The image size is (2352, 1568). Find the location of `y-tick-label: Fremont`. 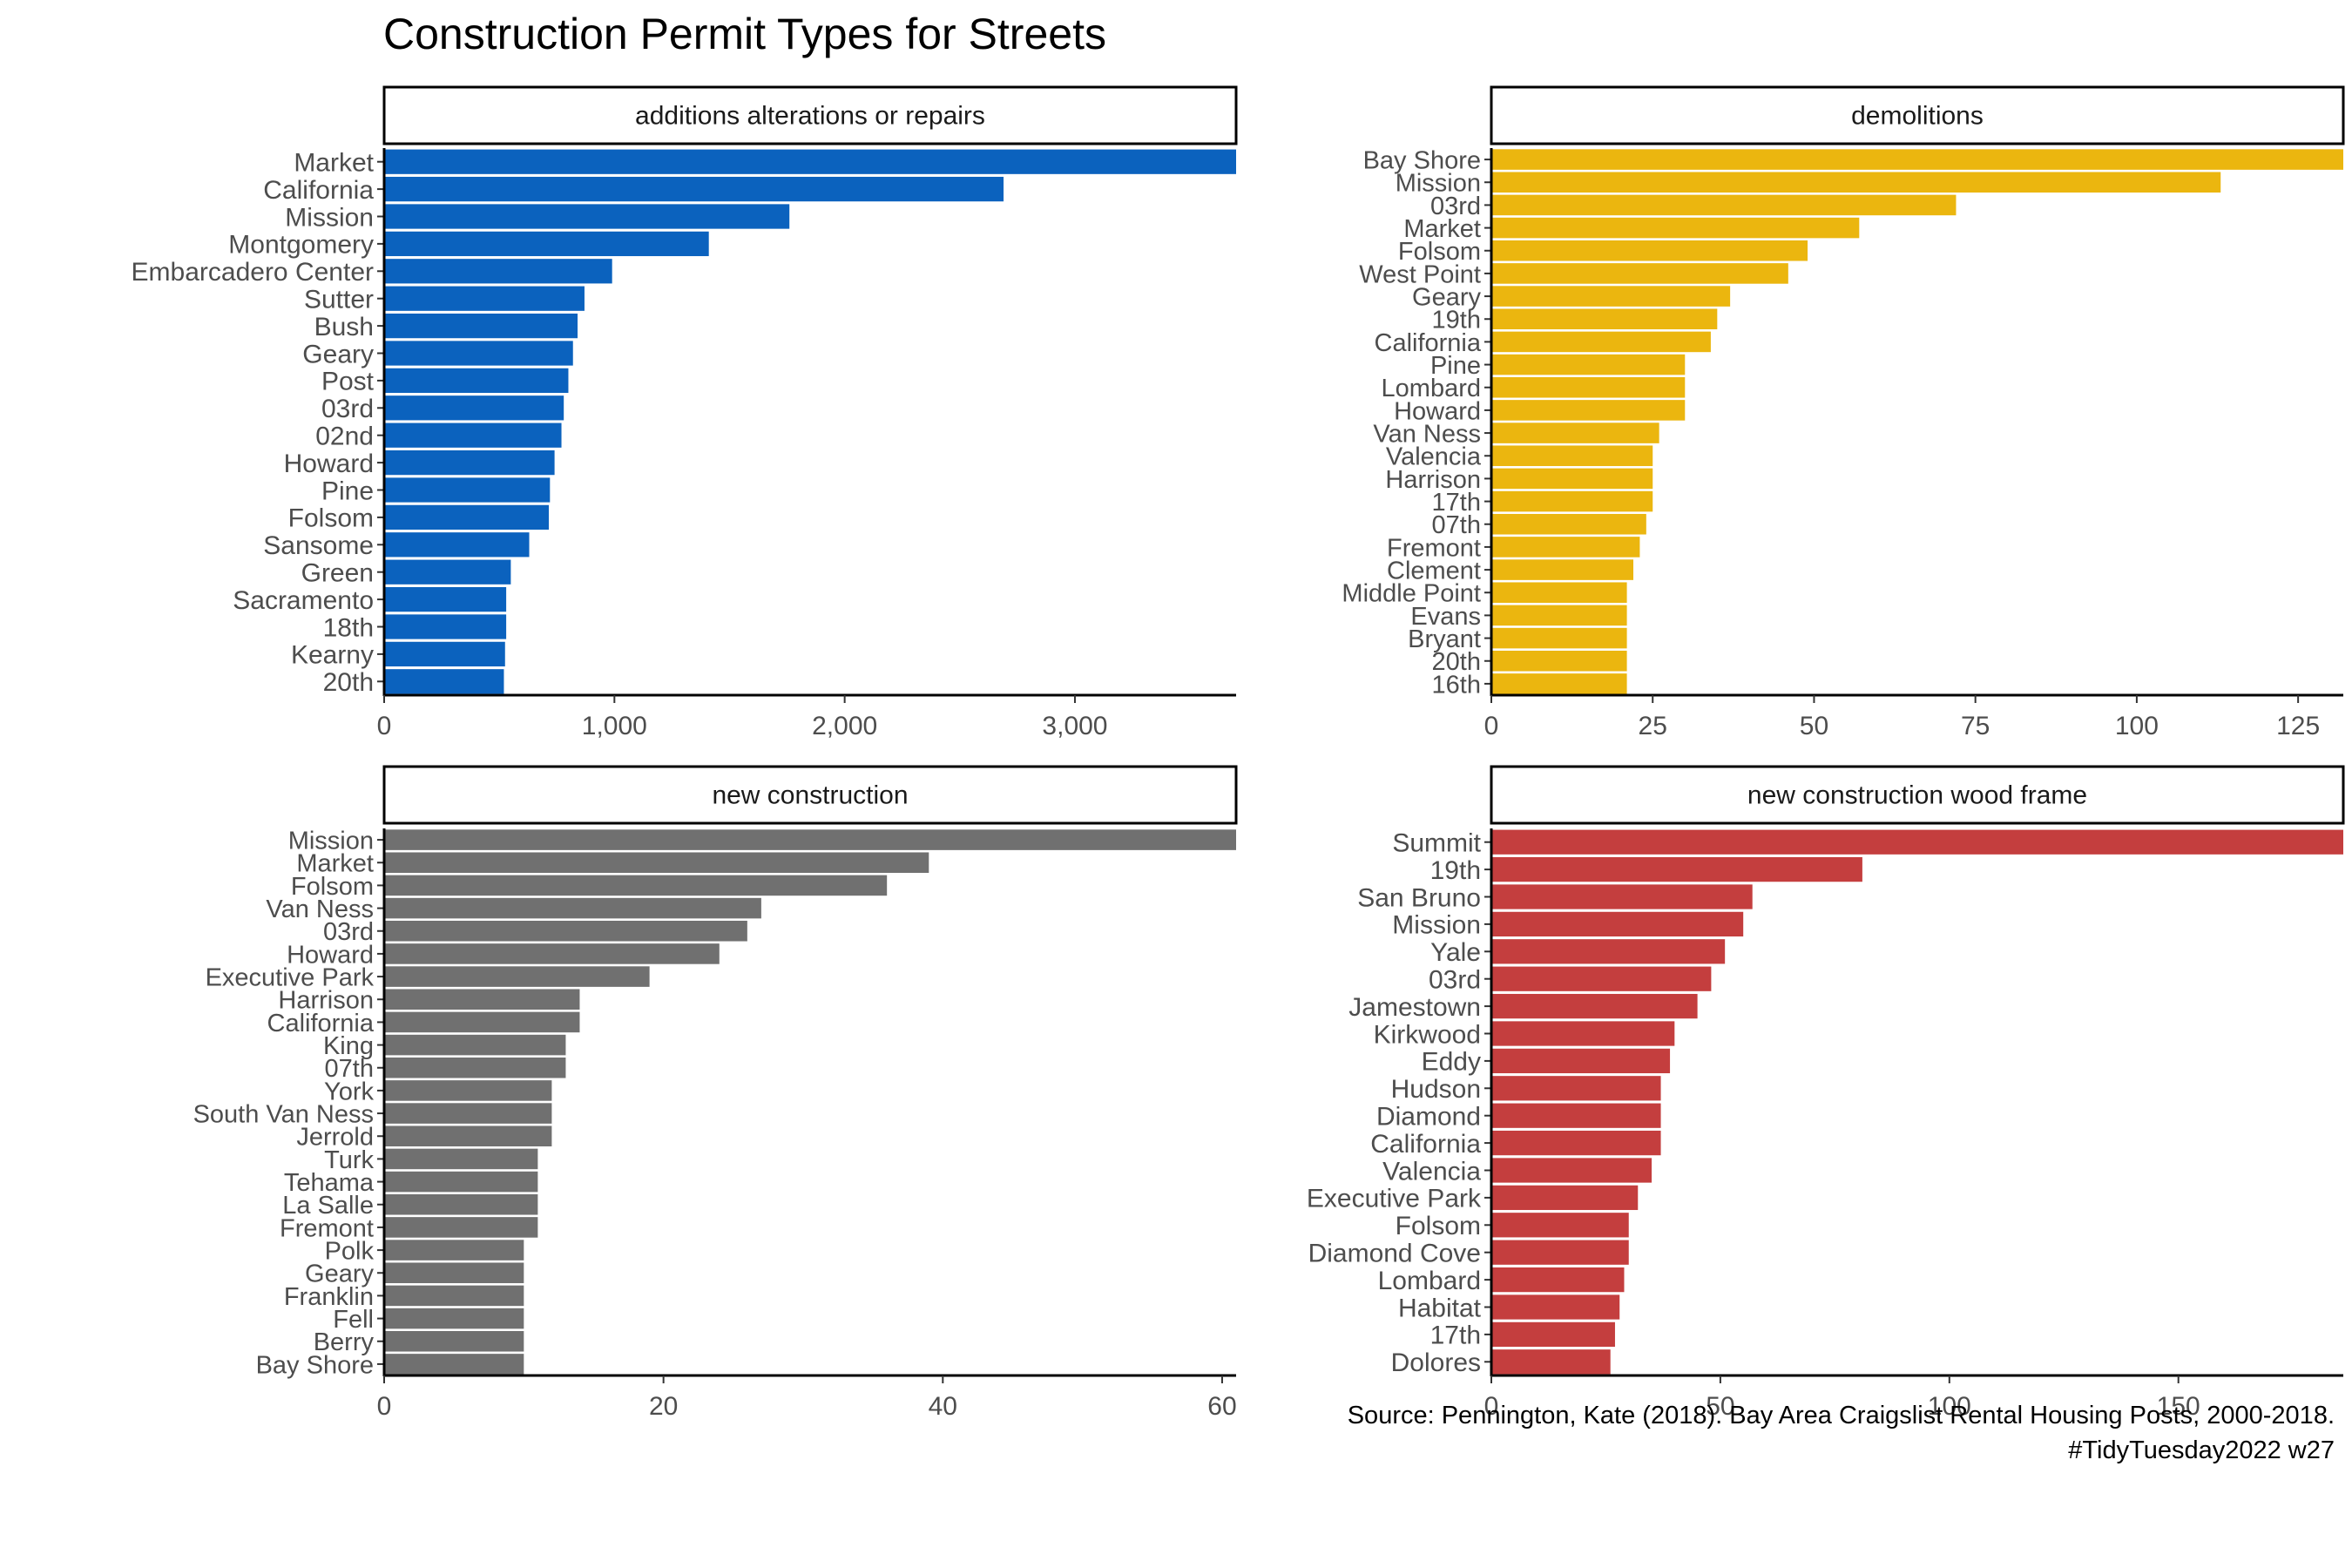

y-tick-label: Fremont is located at coordinates (327, 1228).